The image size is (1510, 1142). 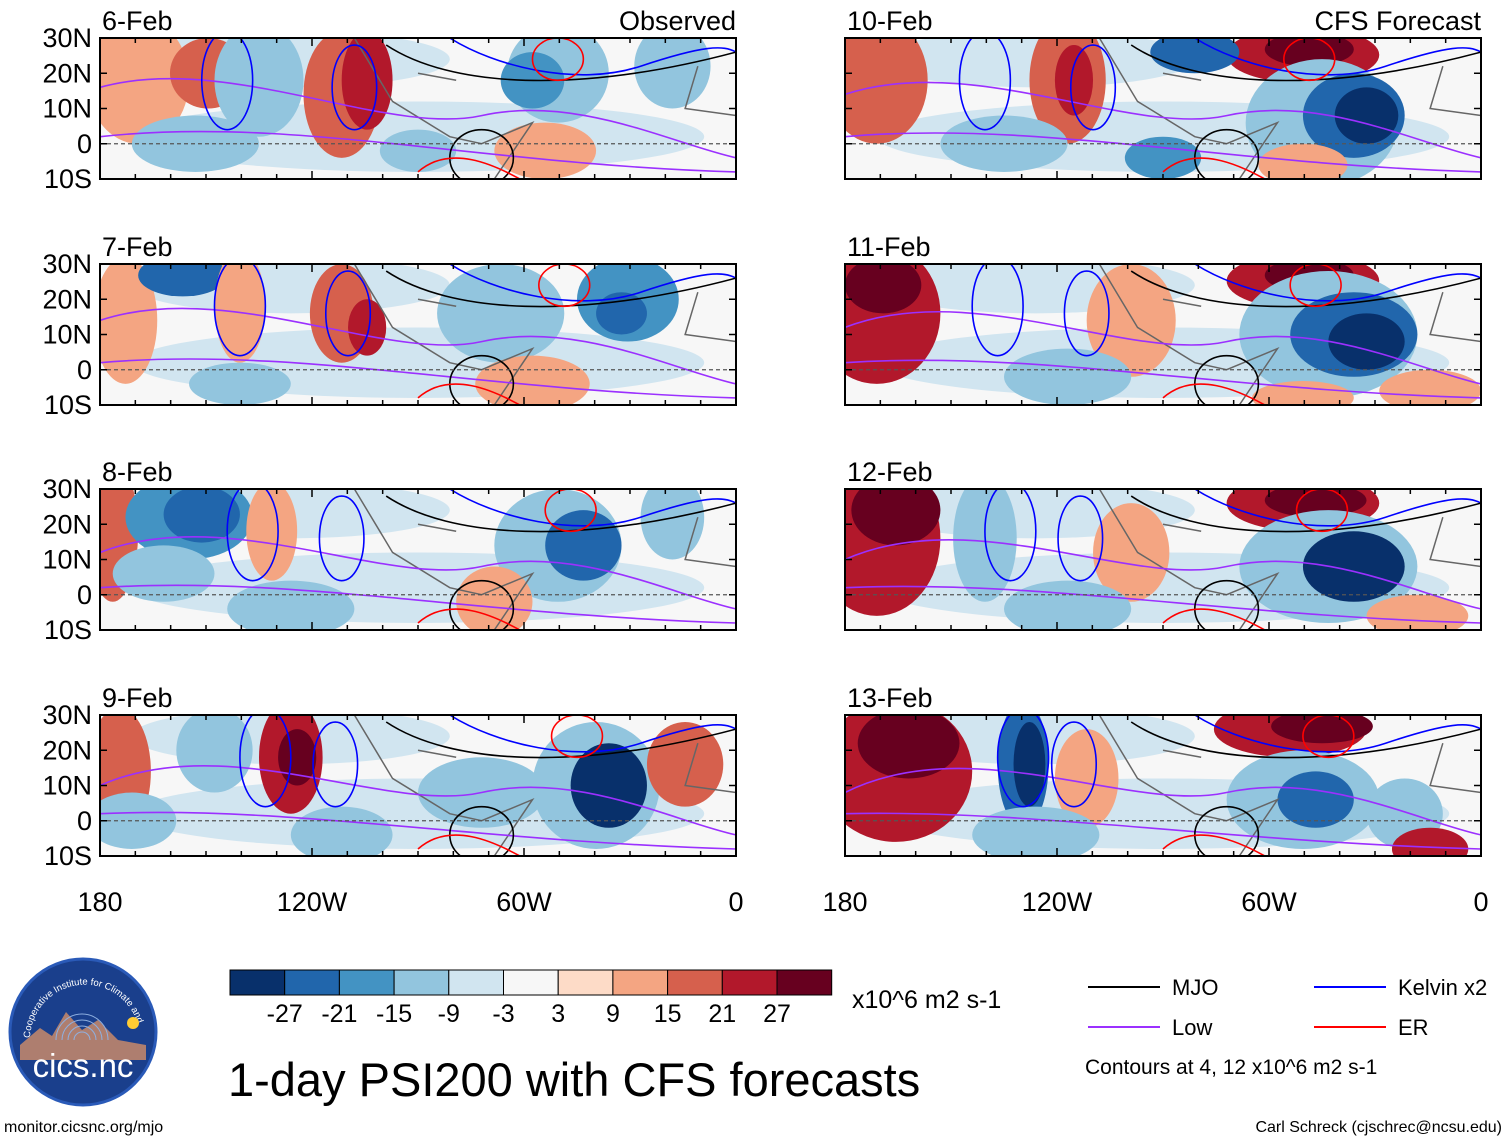 What do you see at coordinates (1442, 987) in the screenshot?
I see `legend-label: Kelvin x2` at bounding box center [1442, 987].